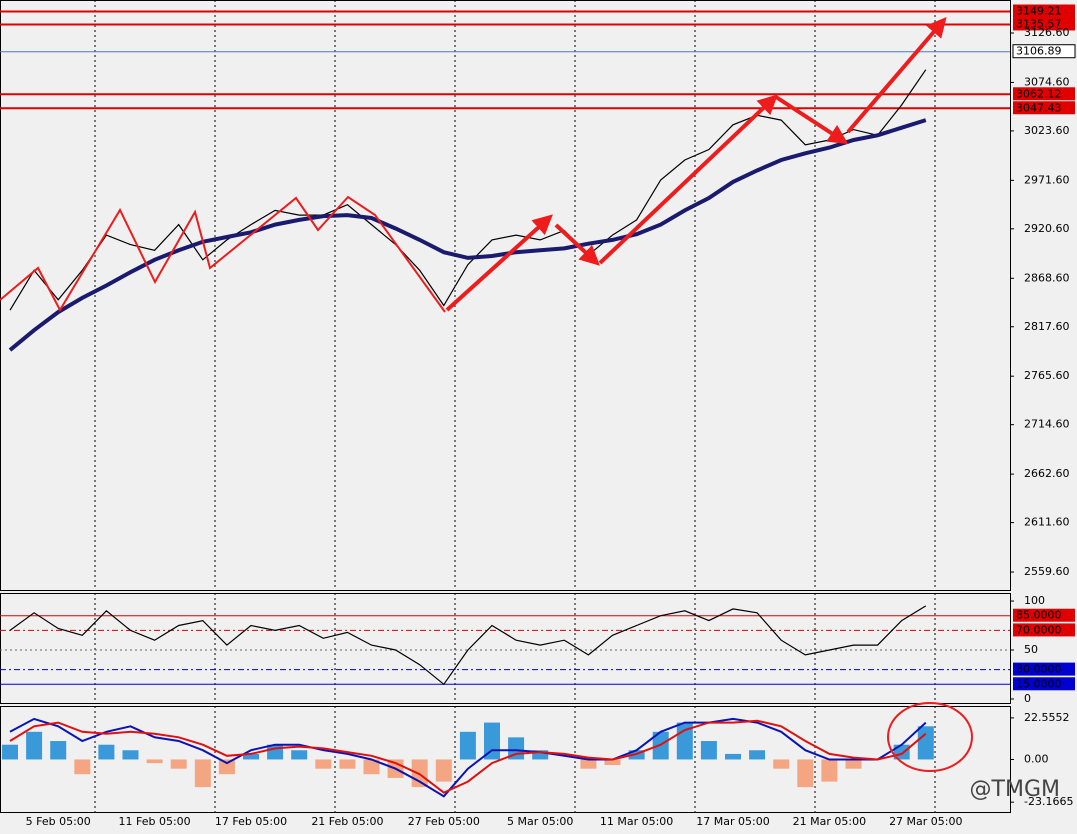  Describe the element at coordinates (1047, 179) in the screenshot. I see `y-tick-label: 2971.60` at that location.